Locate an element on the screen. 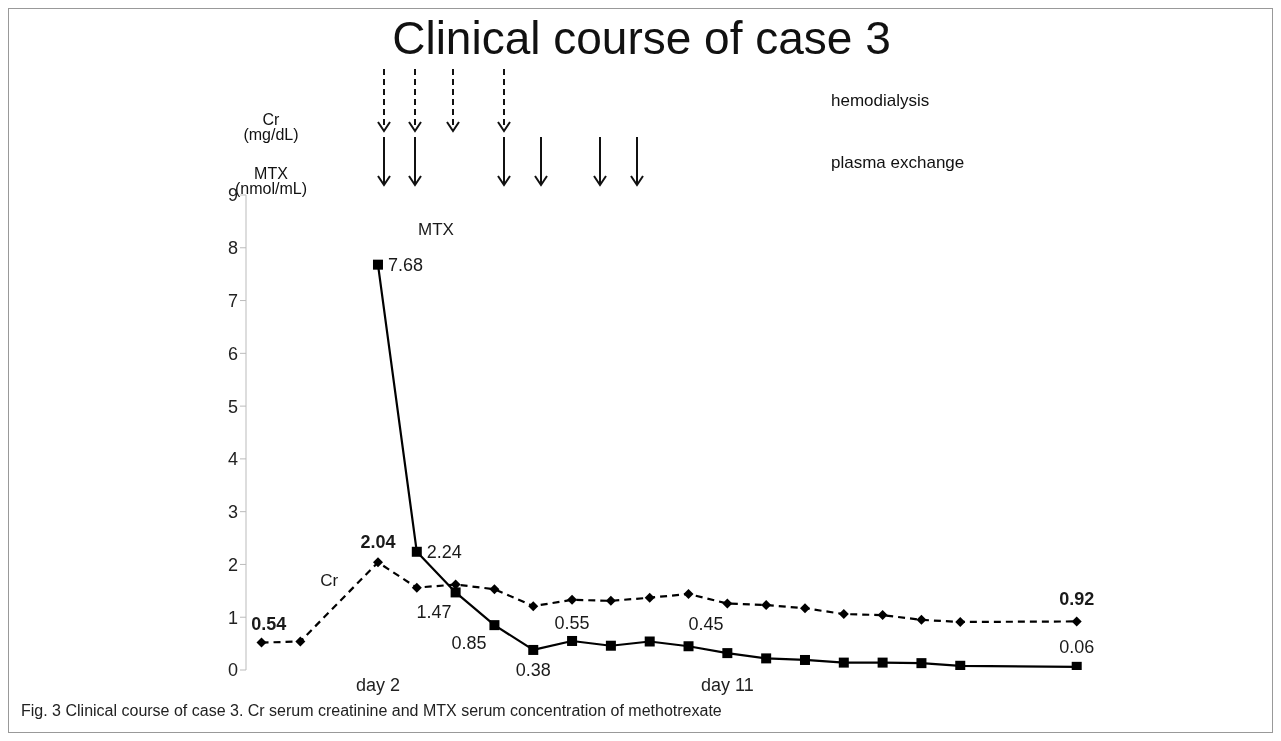  data-label: 0.06 is located at coordinates (1077, 646).